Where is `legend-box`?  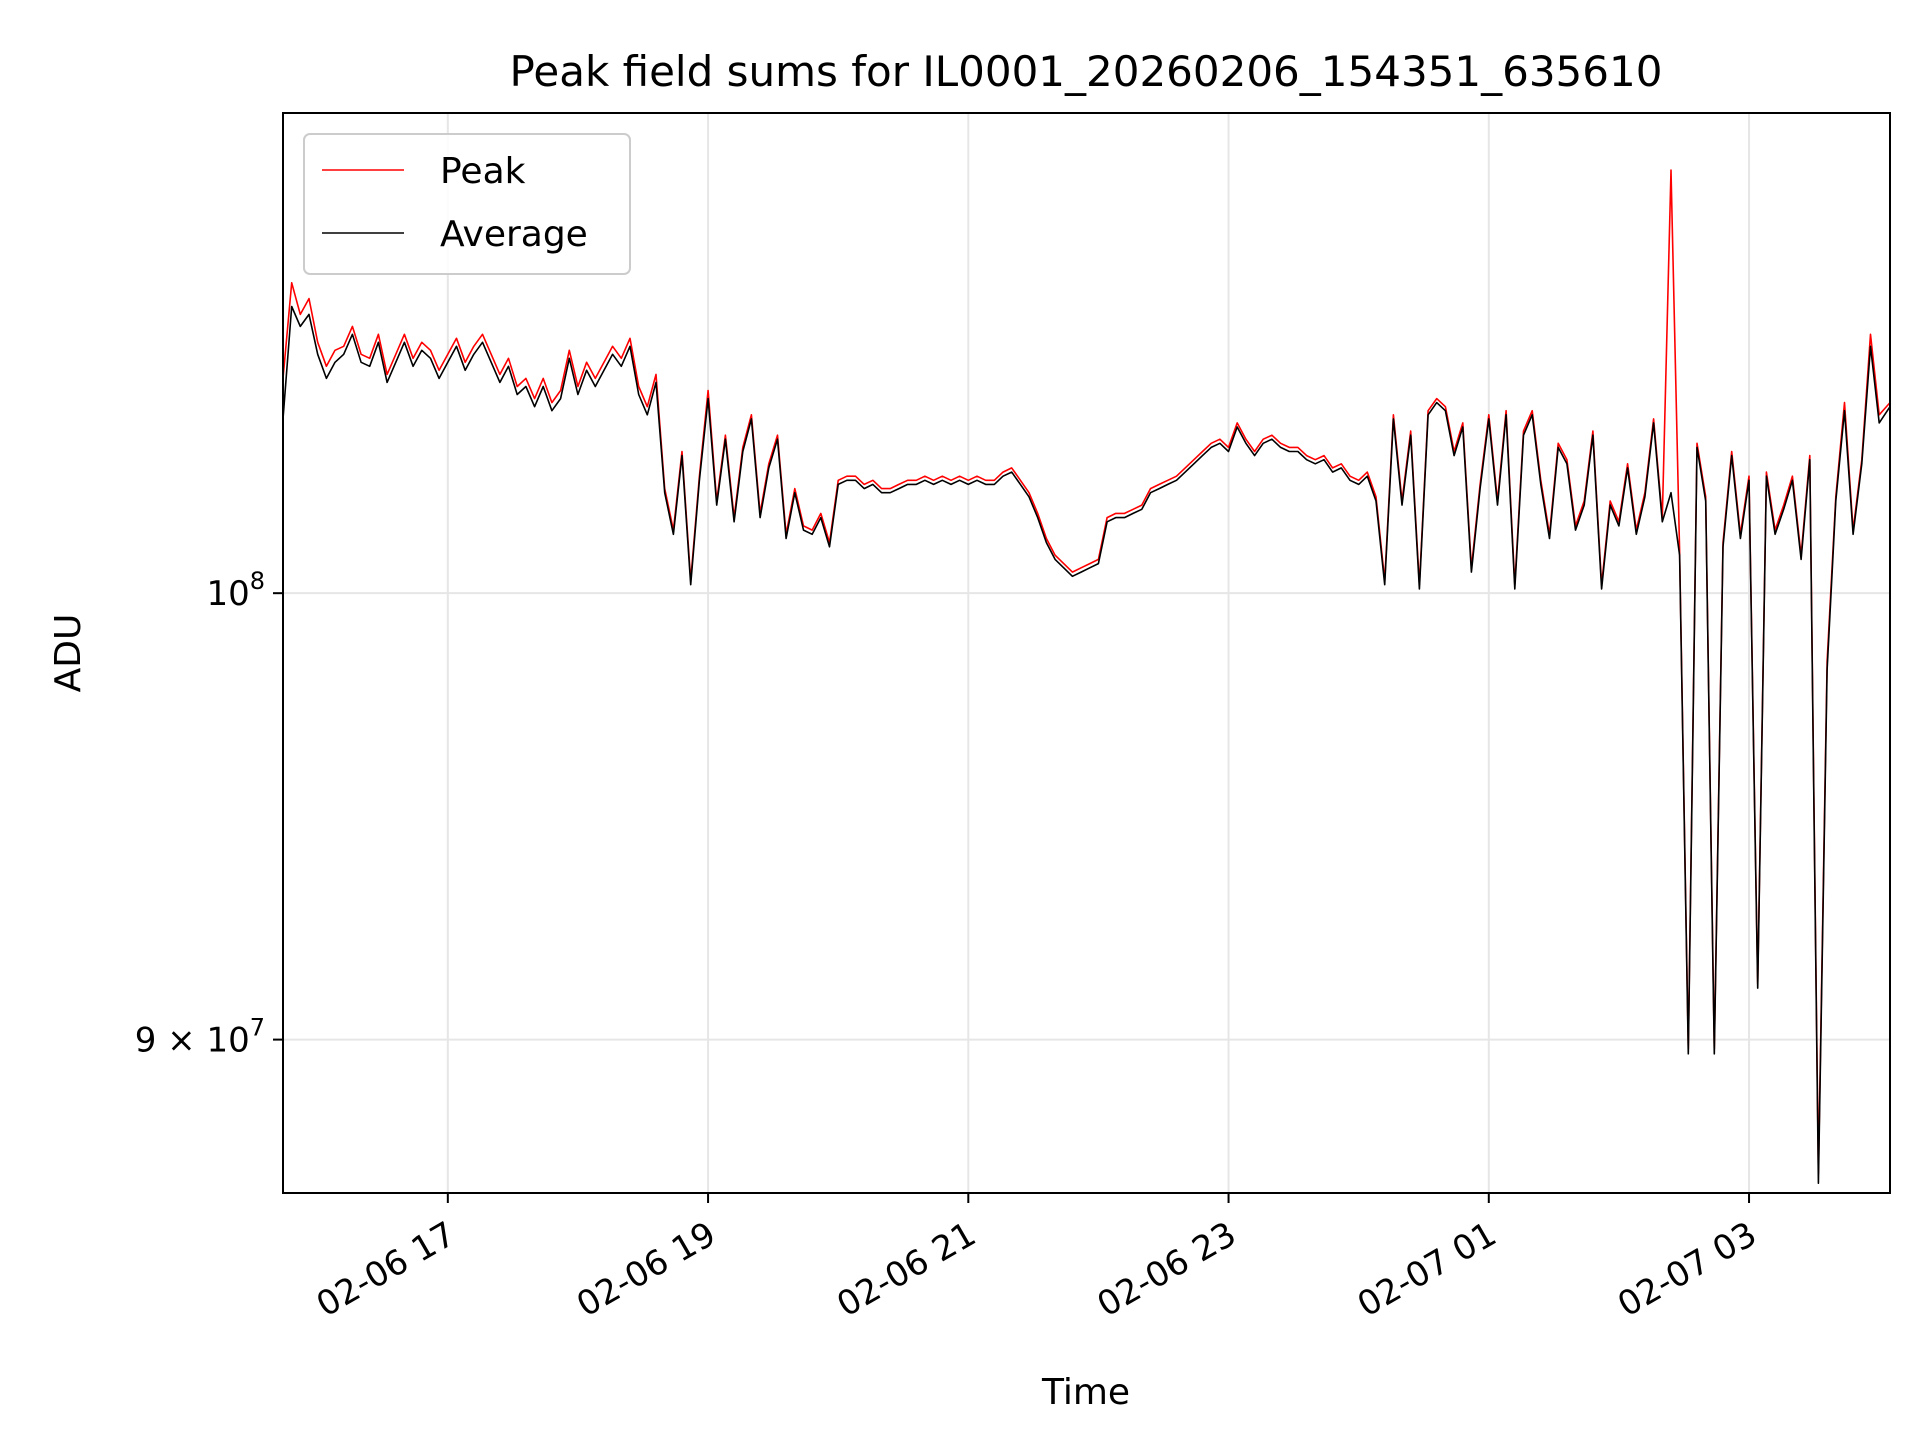 legend-box is located at coordinates (467, 204).